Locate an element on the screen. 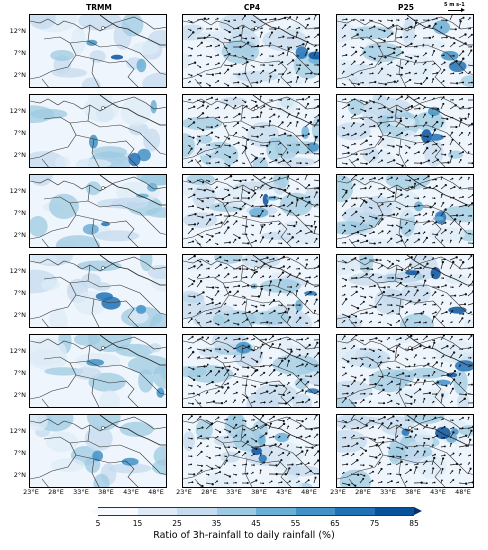 This screenshot has width=488, height=550. map-svg is located at coordinates (251, 51).